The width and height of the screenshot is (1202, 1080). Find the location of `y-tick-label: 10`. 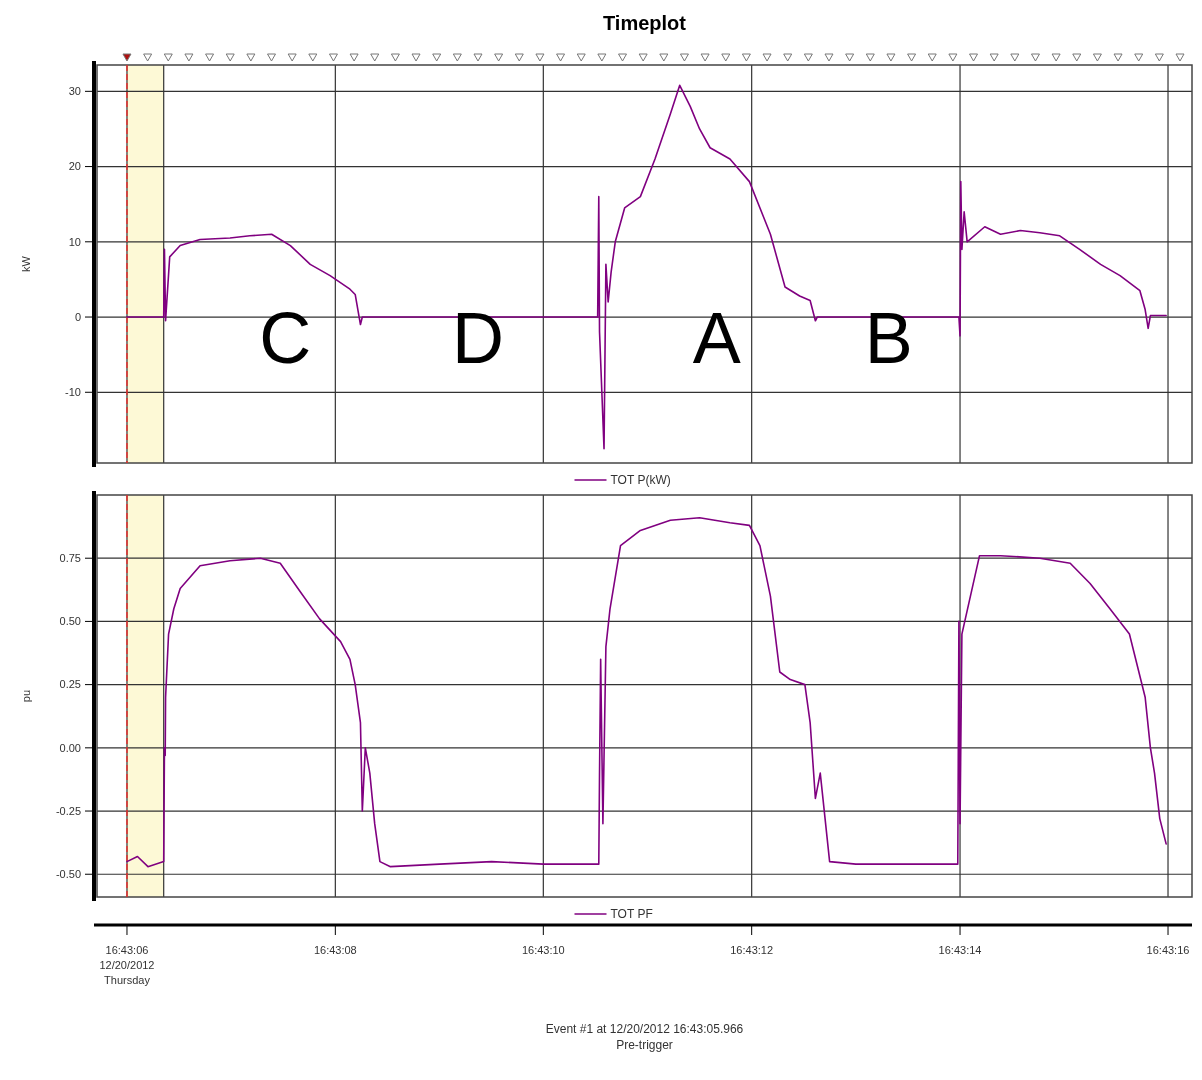

y-tick-label: 10 is located at coordinates (74, 241).